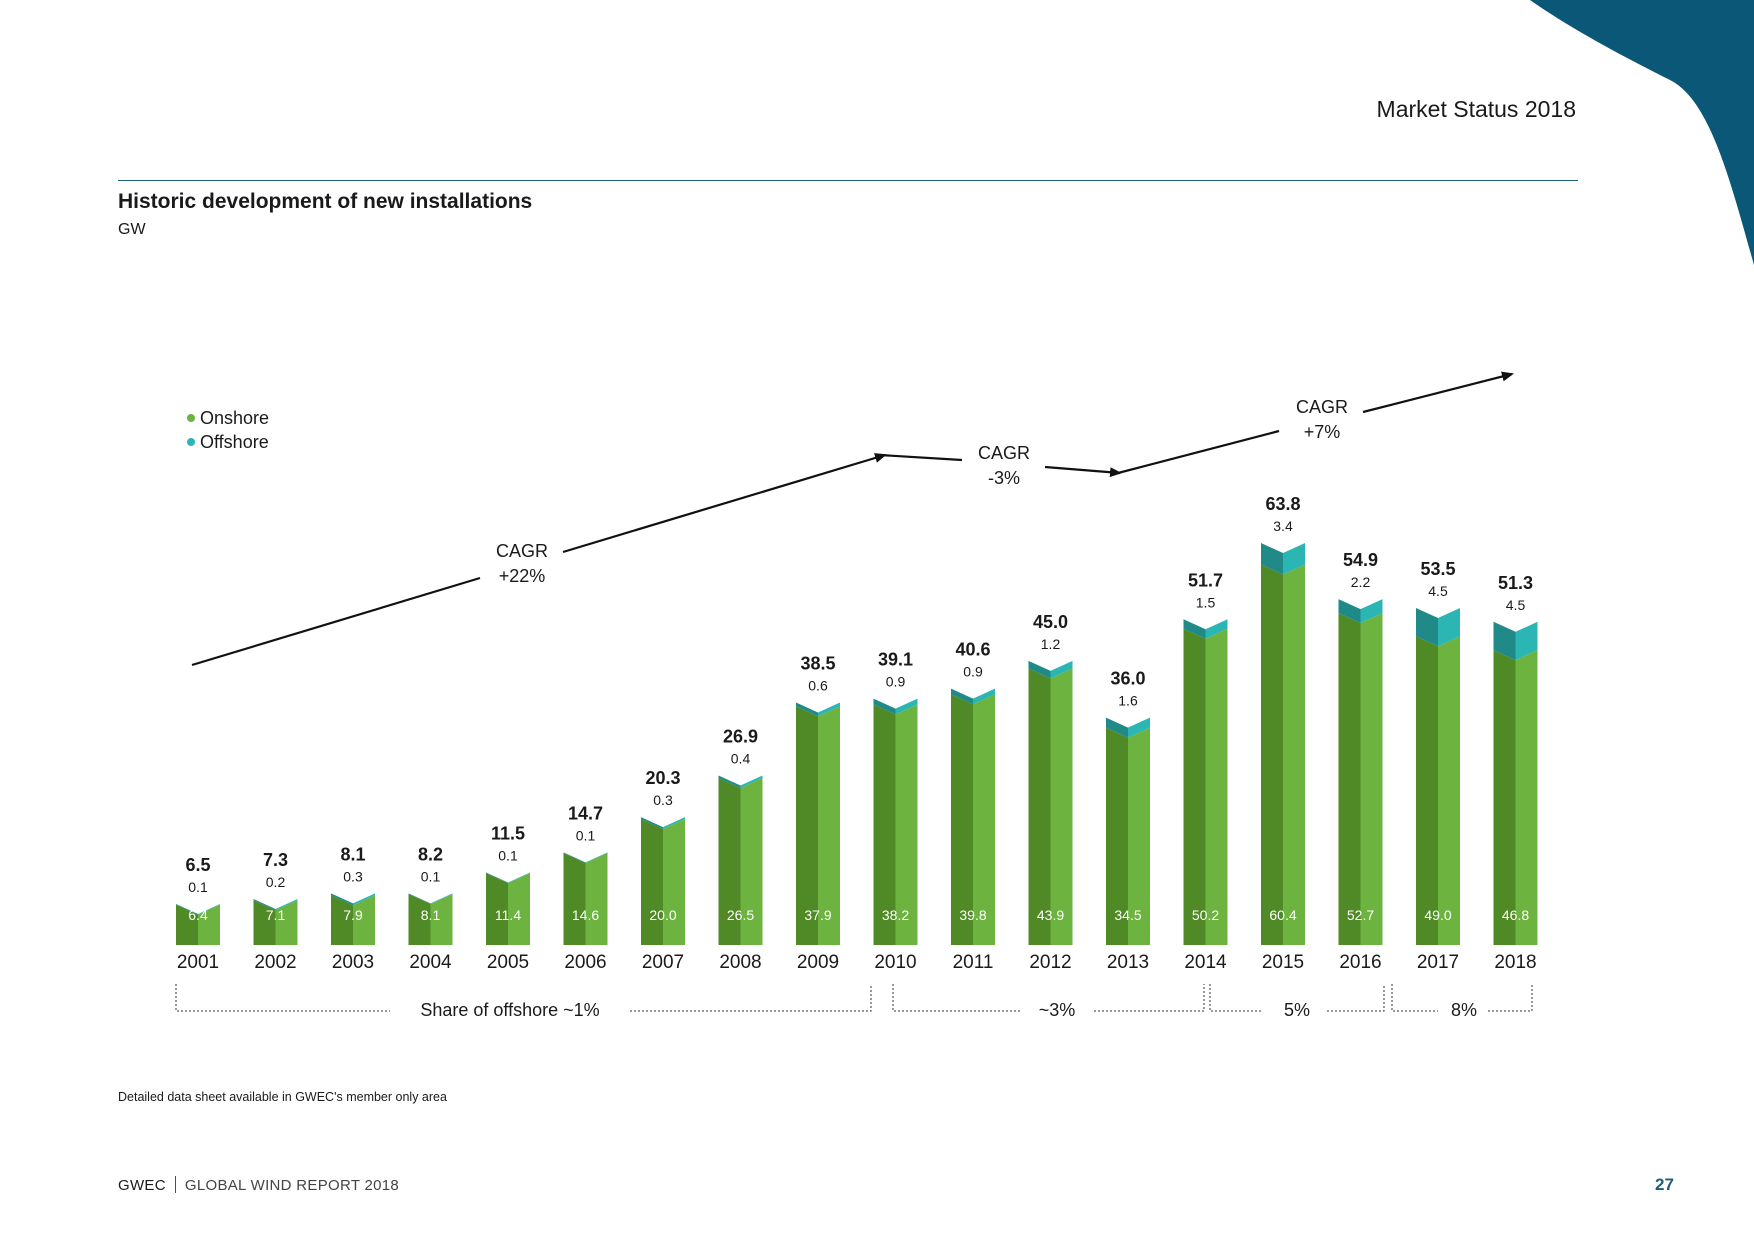  Describe the element at coordinates (1057, 1010) in the screenshot. I see `share-label-2: ~3%` at that location.